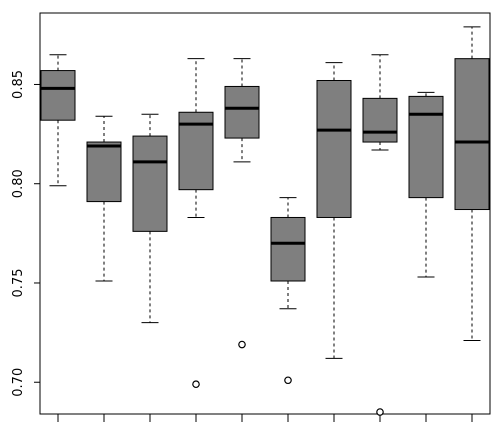 This screenshot has width=502, height=436. Describe the element at coordinates (265, 418) in the screenshot. I see `x-axis` at that location.